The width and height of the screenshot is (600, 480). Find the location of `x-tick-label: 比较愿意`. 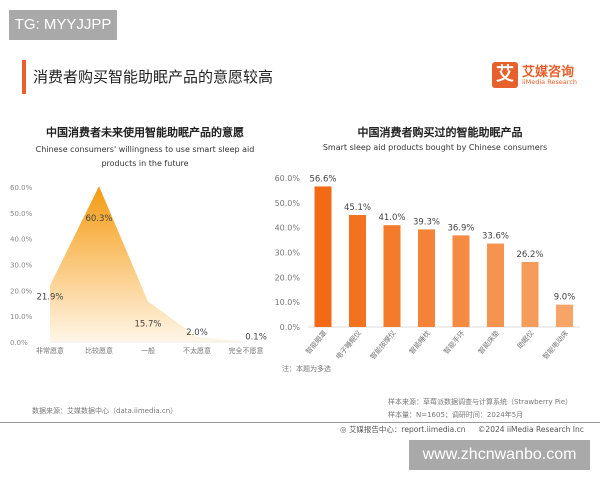

x-tick-label: 比较愿意 is located at coordinates (99, 350).